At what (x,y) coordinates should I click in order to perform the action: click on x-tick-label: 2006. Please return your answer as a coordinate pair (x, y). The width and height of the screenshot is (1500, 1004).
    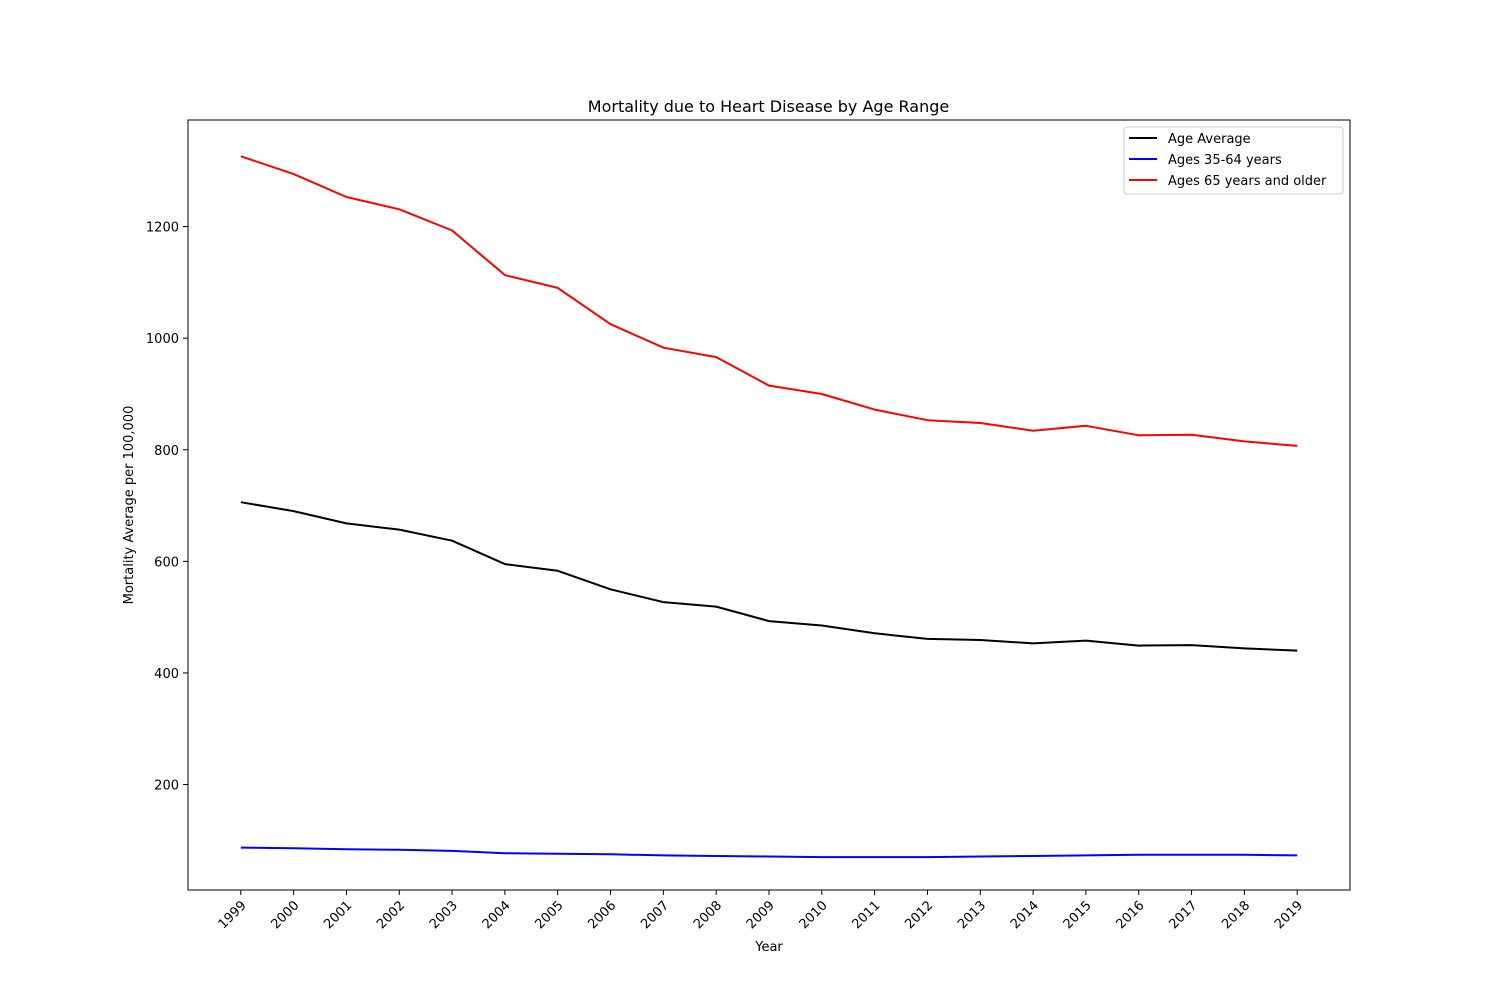
    Looking at the image, I should click on (602, 915).